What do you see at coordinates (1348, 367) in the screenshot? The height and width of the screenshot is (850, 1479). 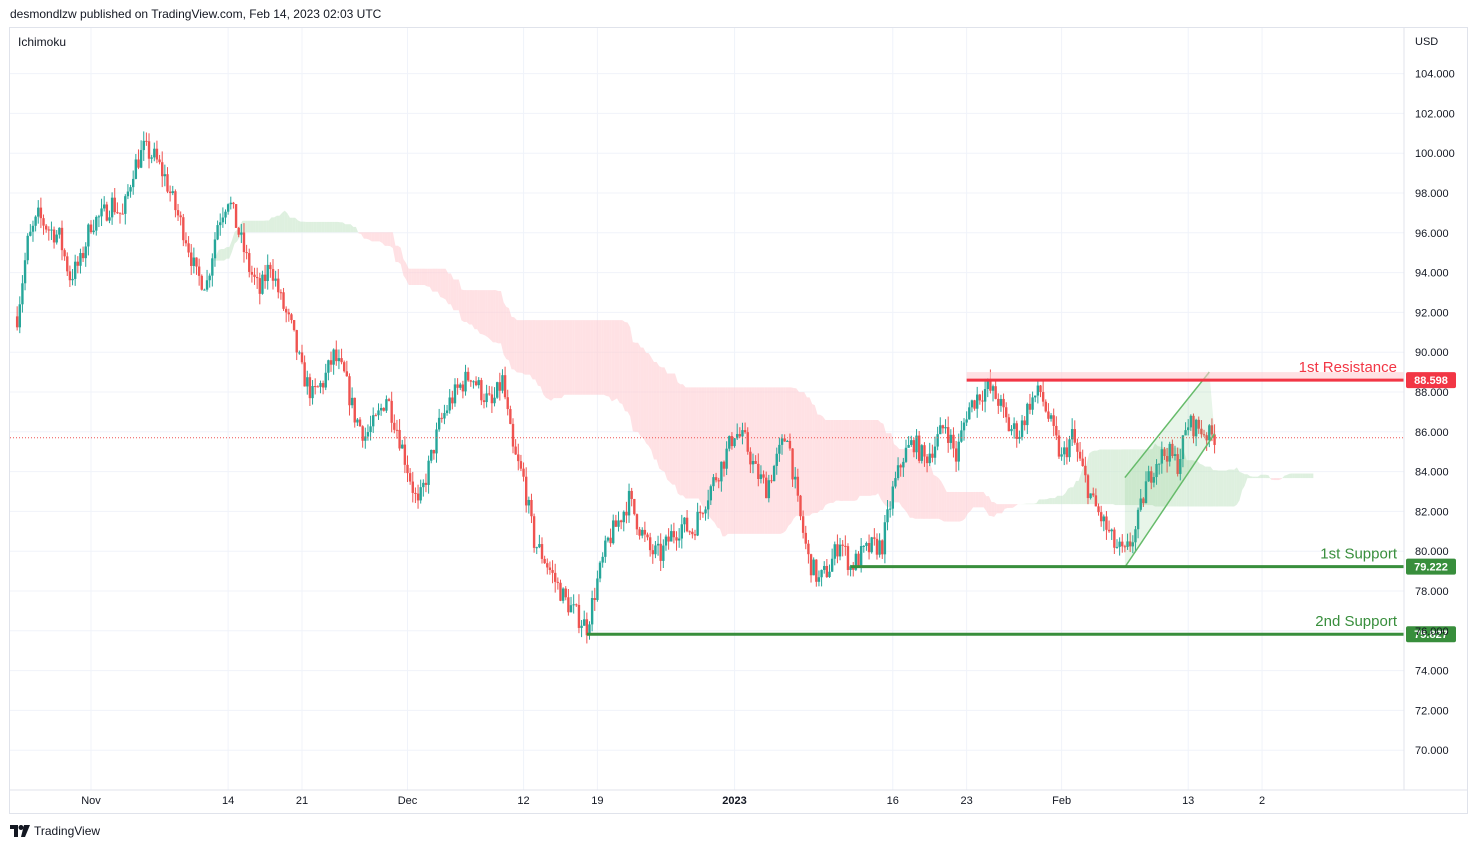 I see `level-label: 1st Resistance` at bounding box center [1348, 367].